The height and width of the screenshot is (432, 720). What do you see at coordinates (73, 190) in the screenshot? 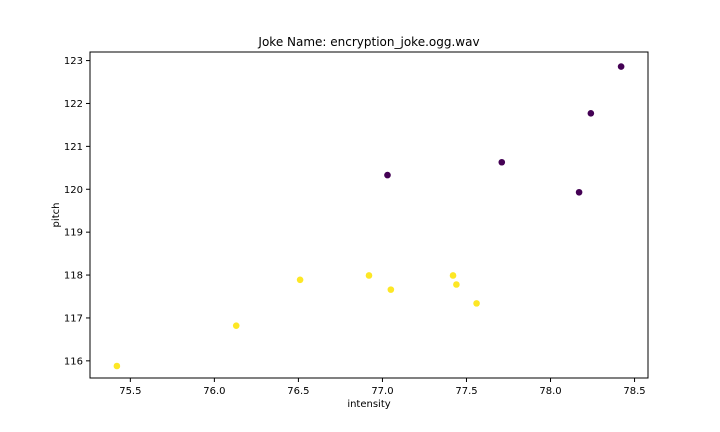
I see `y-tick-label: 120` at bounding box center [73, 190].